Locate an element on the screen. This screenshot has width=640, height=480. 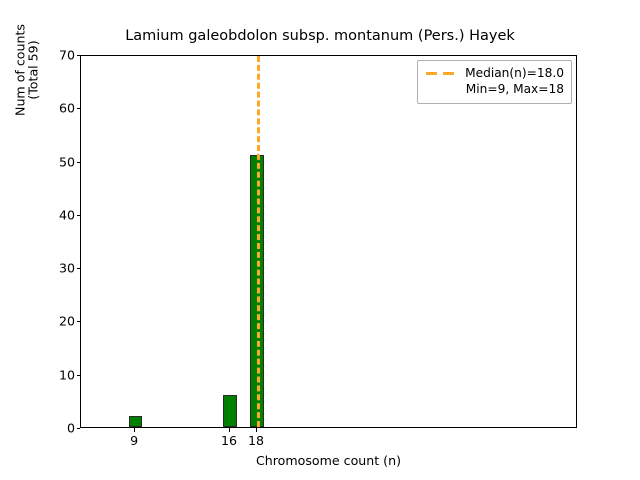
x-tick-label: 16 is located at coordinates (228, 440).